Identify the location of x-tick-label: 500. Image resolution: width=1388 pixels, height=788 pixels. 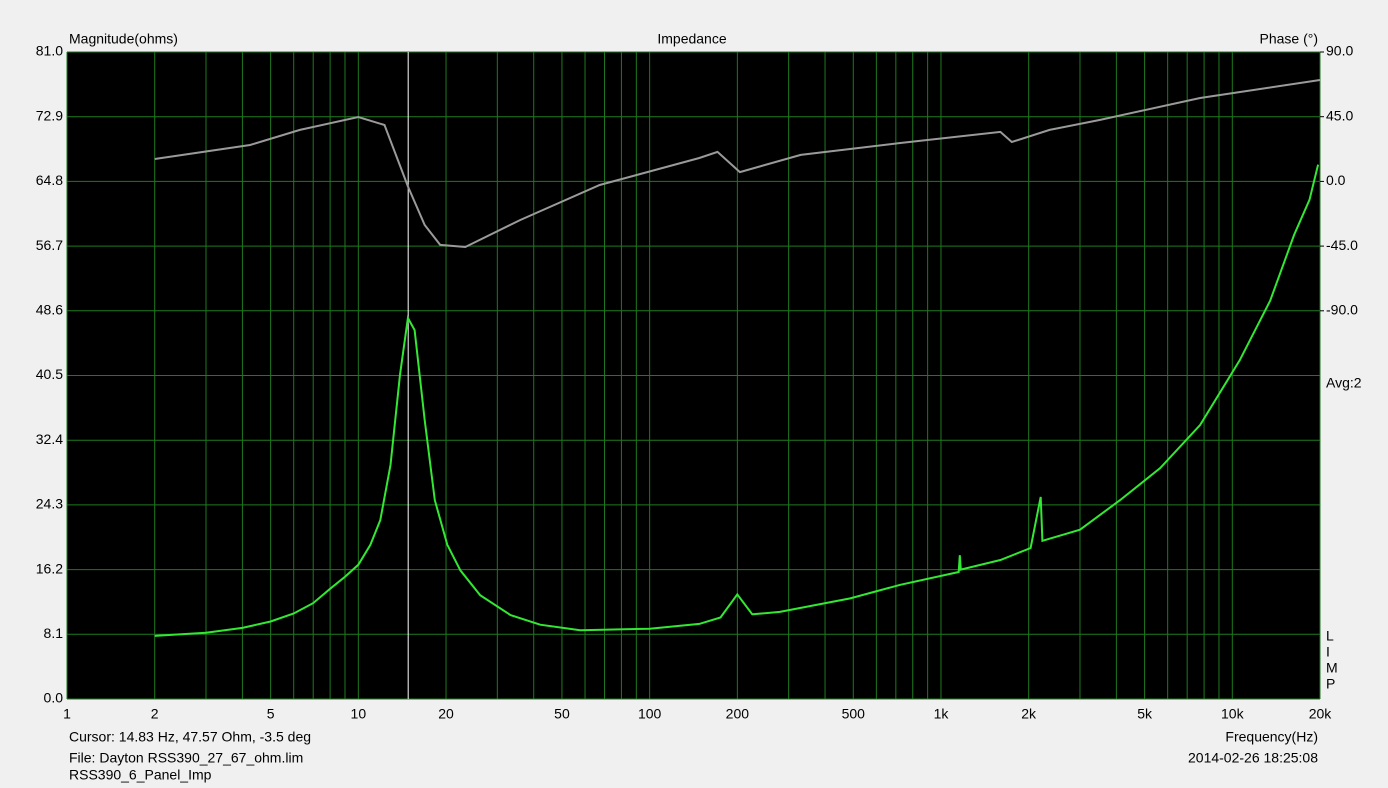
(854, 714).